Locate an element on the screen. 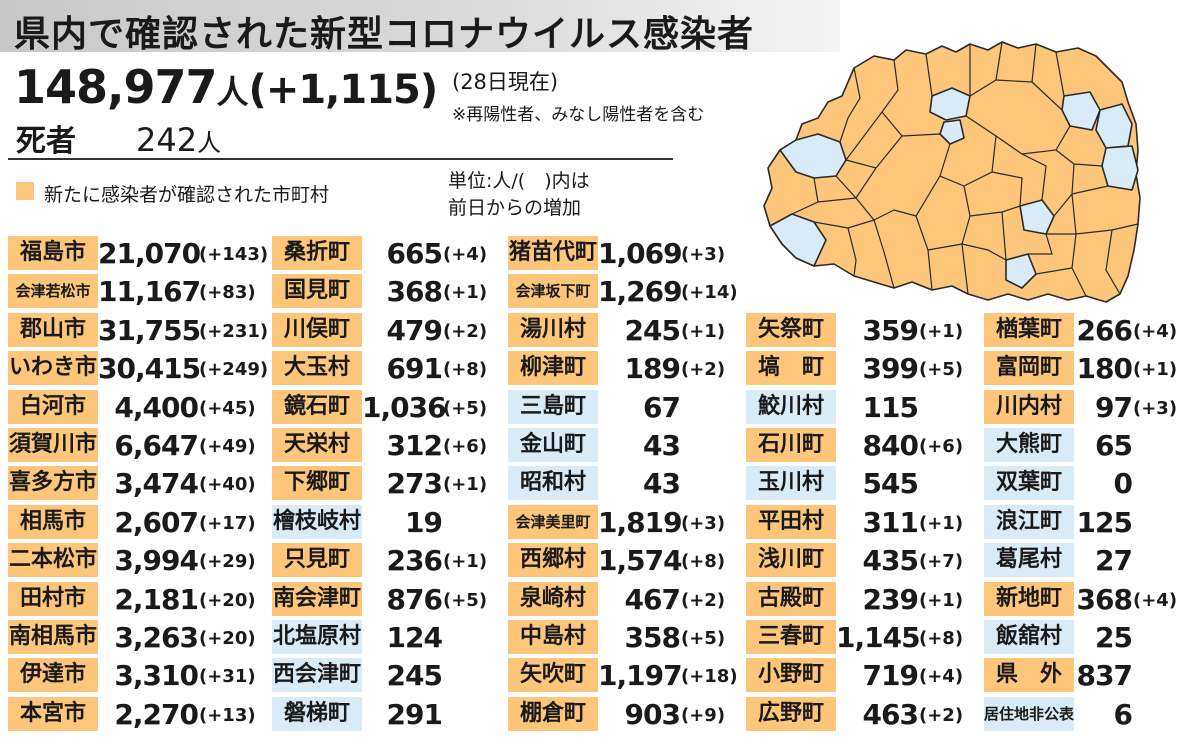  daily-increase: (+6) is located at coordinates (465, 446).